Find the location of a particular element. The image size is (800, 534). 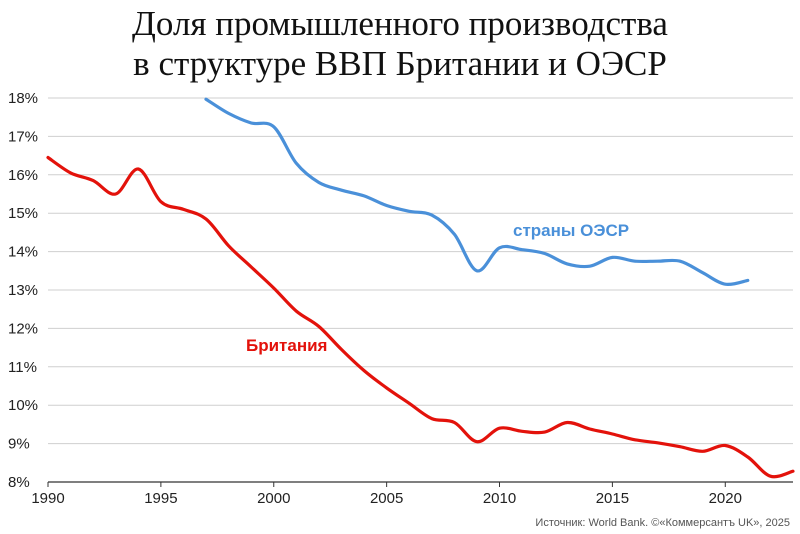

x-tick-label: 1995 is located at coordinates (160, 498).